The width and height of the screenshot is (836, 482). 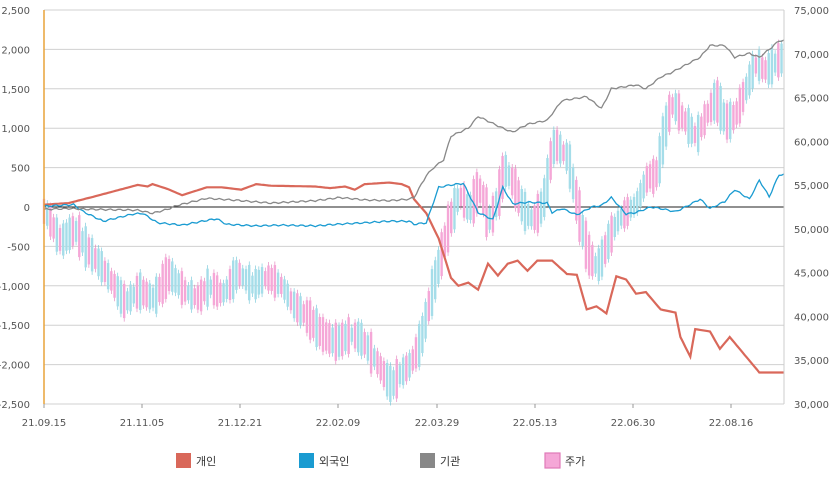 What do you see at coordinates (414, 200) in the screenshot?
I see `series-line-외국인` at bounding box center [414, 200].